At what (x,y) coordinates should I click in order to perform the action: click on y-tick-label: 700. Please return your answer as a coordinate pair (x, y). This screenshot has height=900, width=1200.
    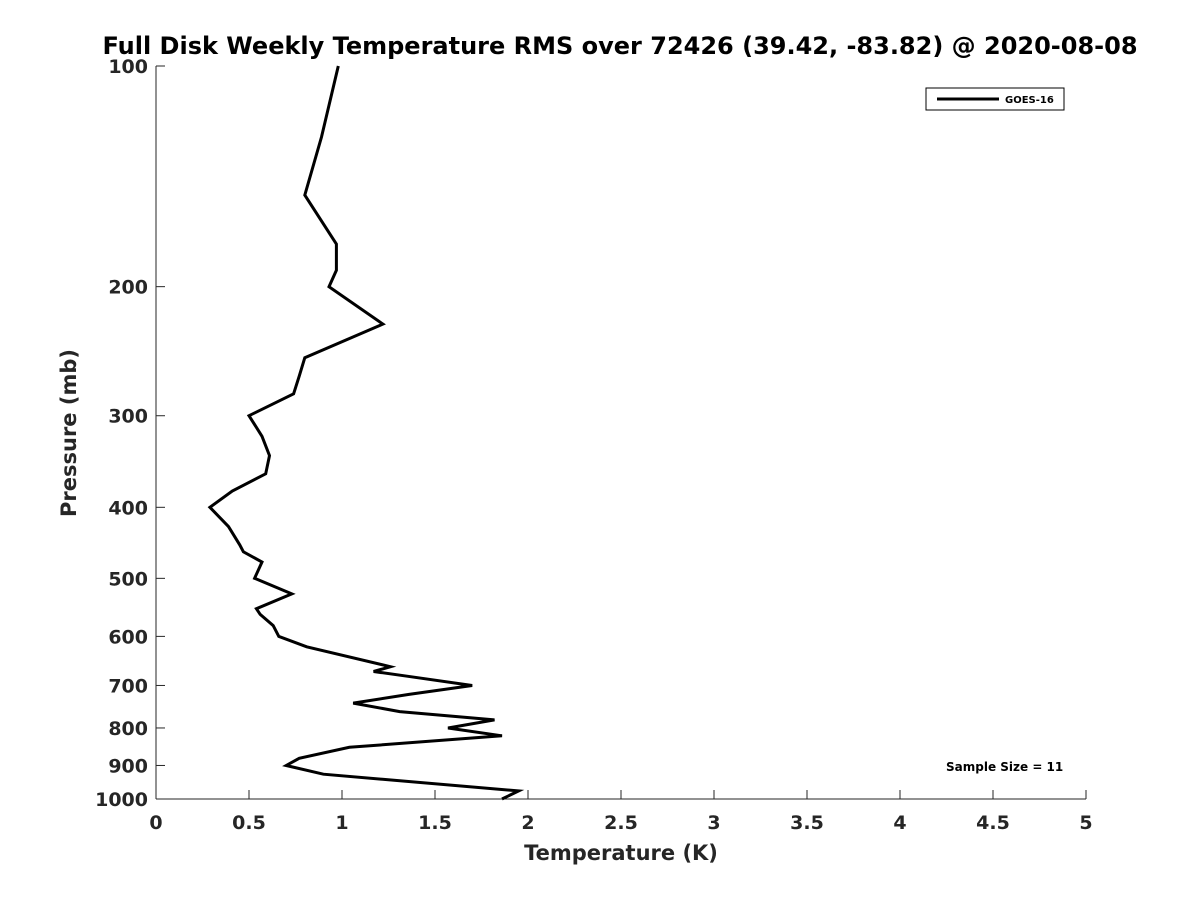
    Looking at the image, I should click on (128, 686).